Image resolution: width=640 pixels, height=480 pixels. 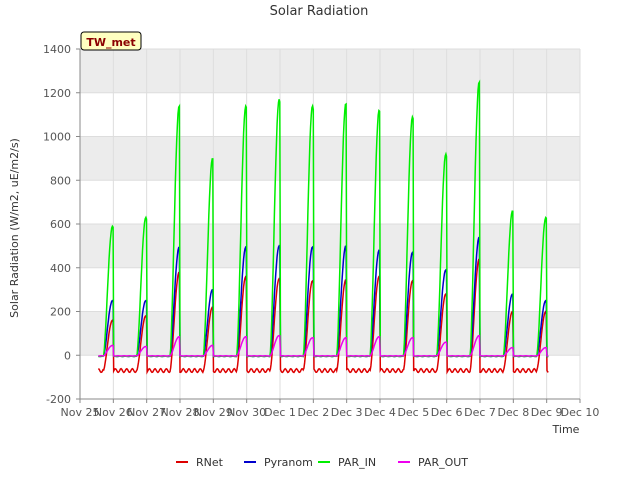 What do you see at coordinates (60, 180) in the screenshot?
I see `y-tick-label: 800` at bounding box center [60, 180].